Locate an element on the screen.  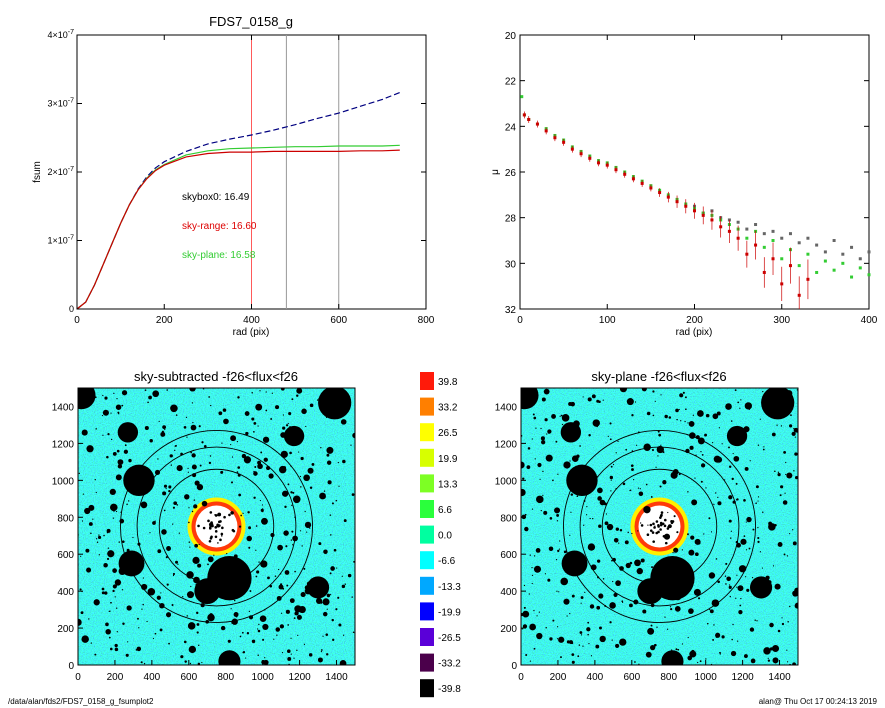
mu-xtick-label: 400 is located at coordinates (869, 320).